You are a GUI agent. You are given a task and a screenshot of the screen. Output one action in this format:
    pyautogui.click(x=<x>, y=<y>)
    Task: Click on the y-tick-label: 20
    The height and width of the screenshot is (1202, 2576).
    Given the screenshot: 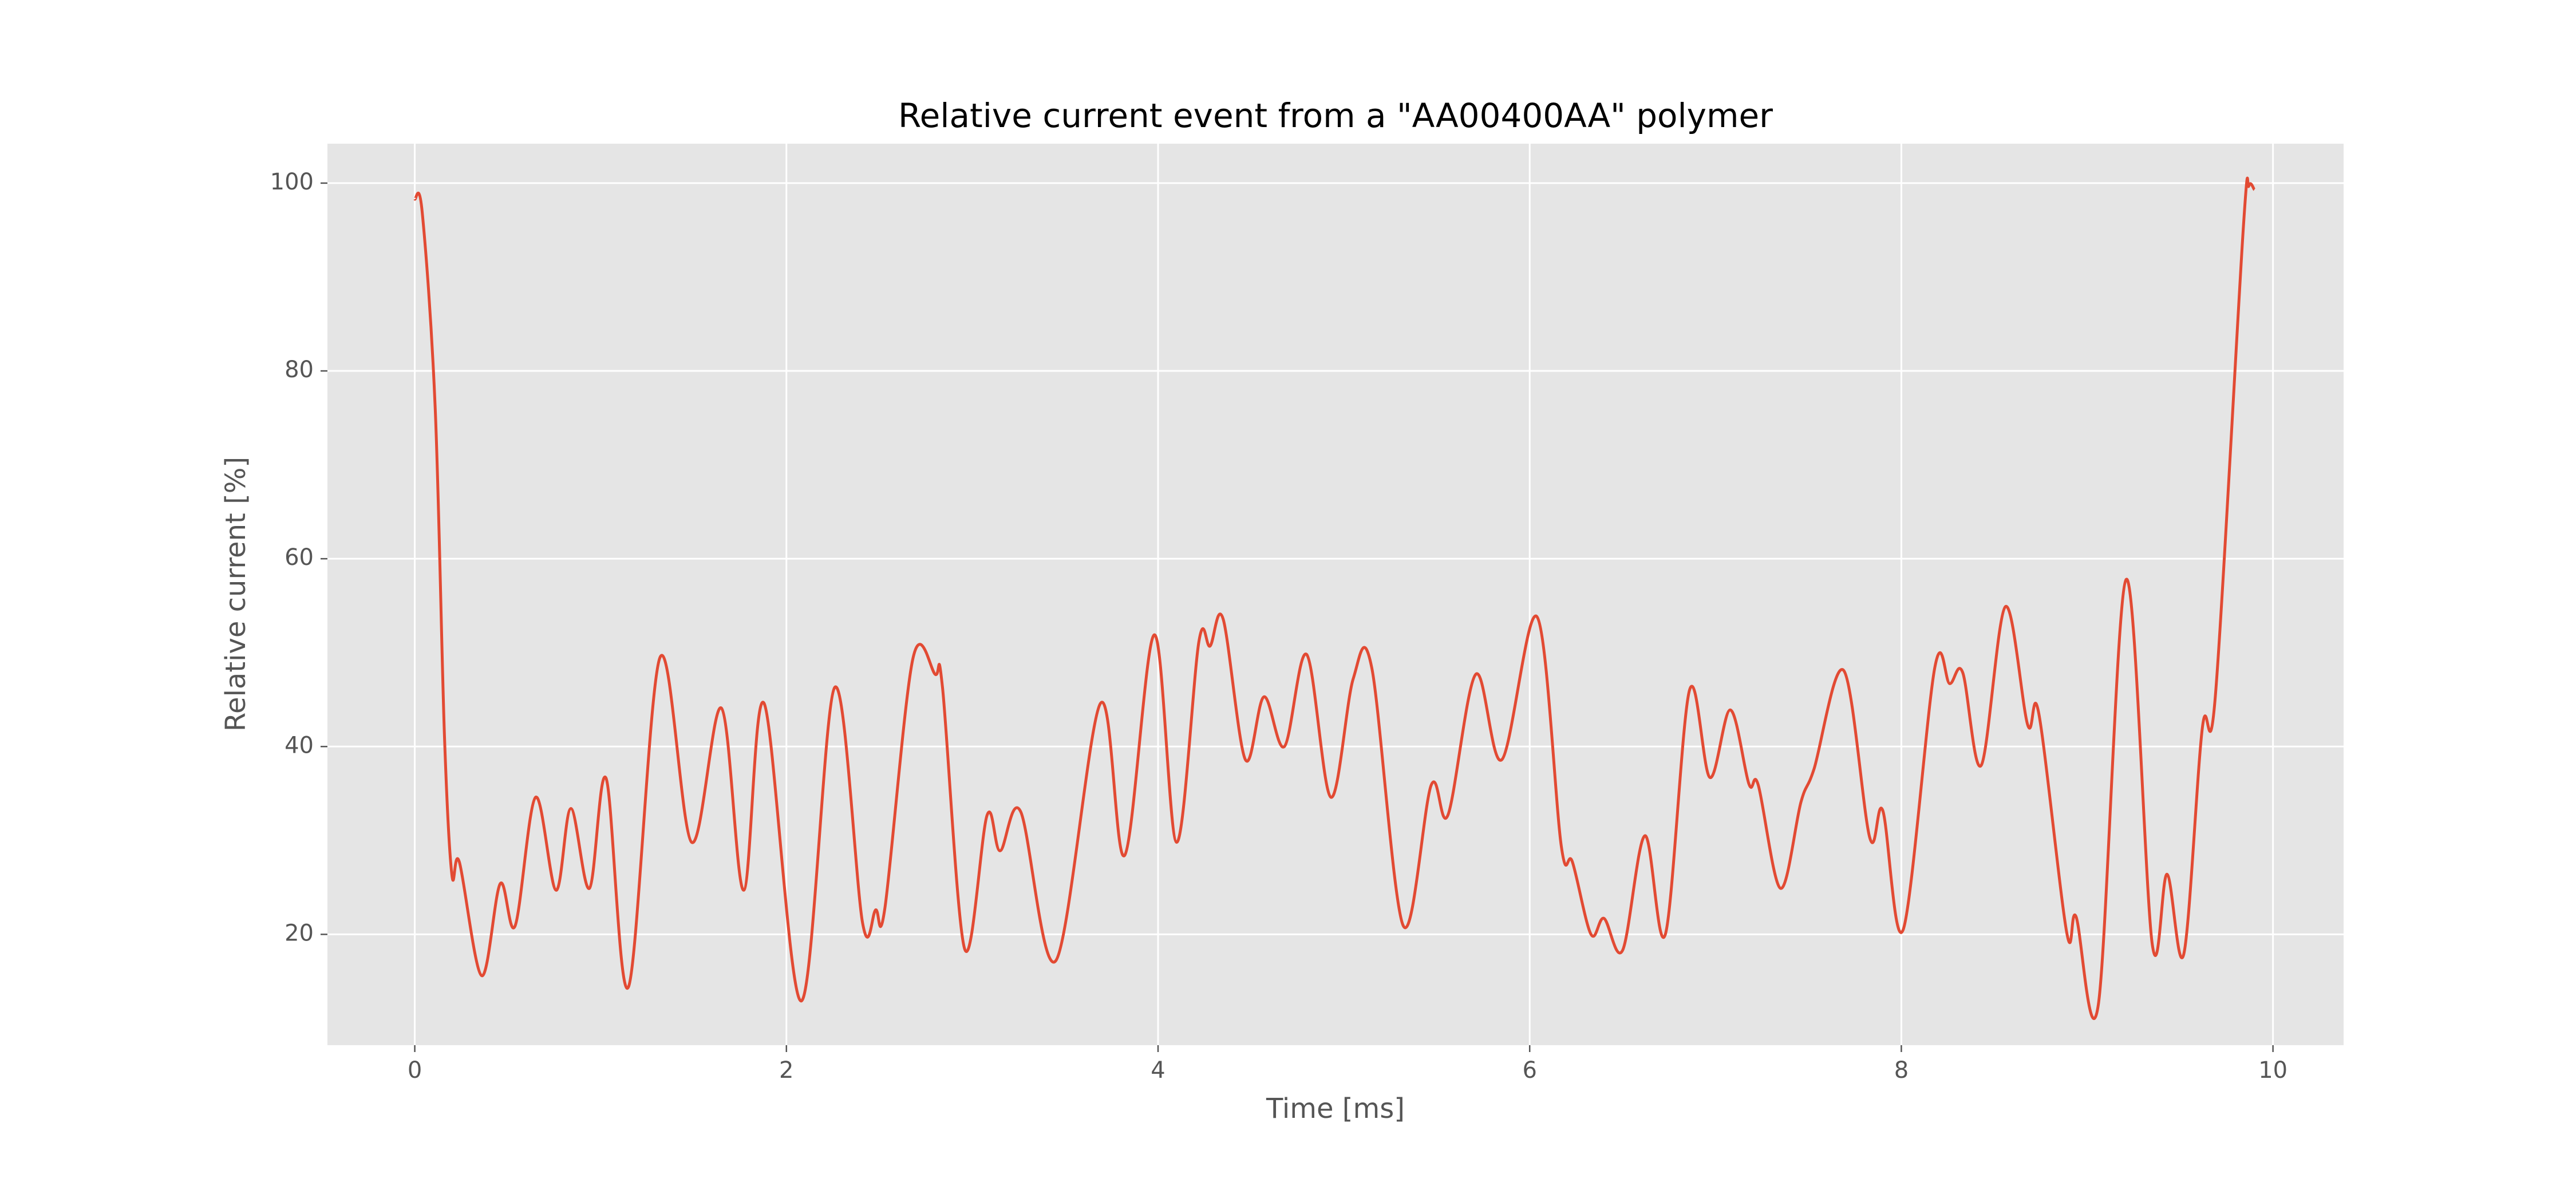 What is the action you would take?
    pyautogui.click(x=299, y=933)
    